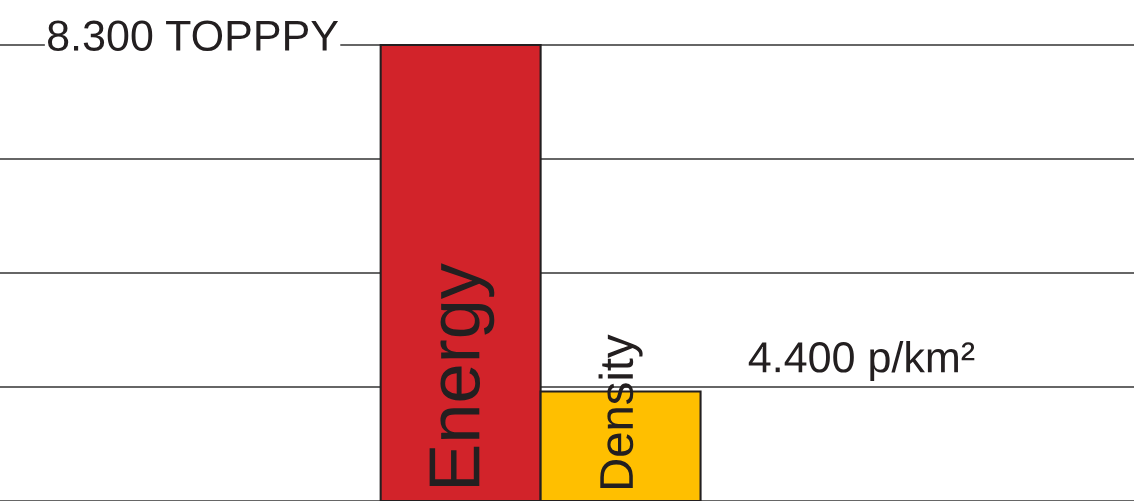  I want to click on x-tick-label: Energy, so click(462, 374).